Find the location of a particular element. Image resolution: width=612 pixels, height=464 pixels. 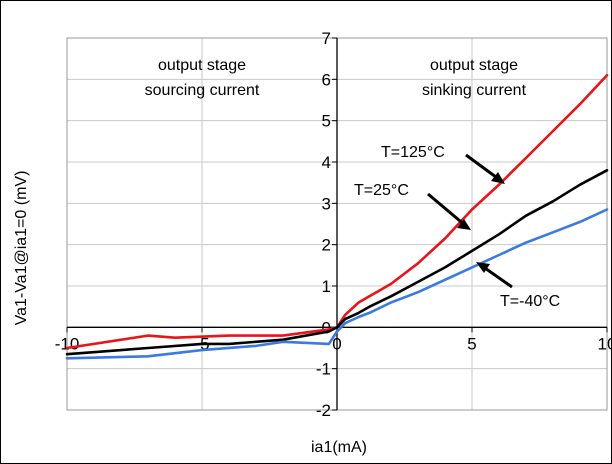

x-tick-label: -10 is located at coordinates (67, 343).